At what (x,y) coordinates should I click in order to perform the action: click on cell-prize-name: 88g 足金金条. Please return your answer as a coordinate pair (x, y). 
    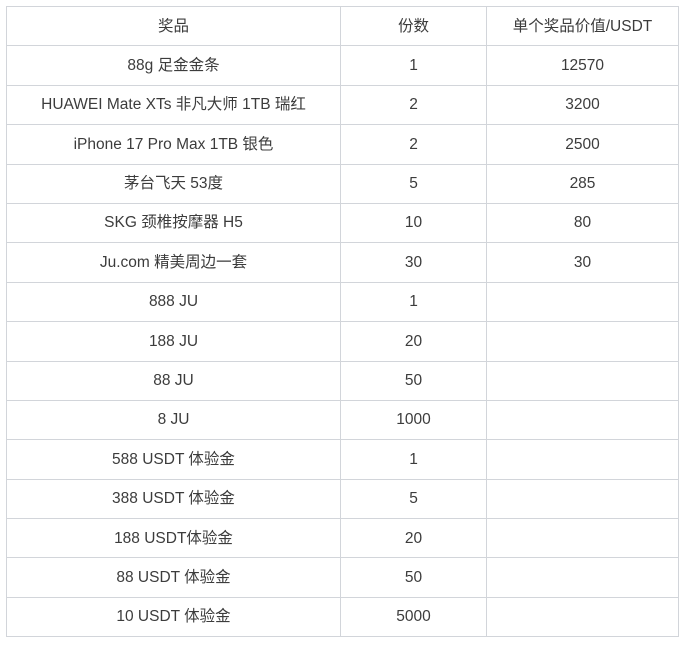
    Looking at the image, I should click on (173, 65).